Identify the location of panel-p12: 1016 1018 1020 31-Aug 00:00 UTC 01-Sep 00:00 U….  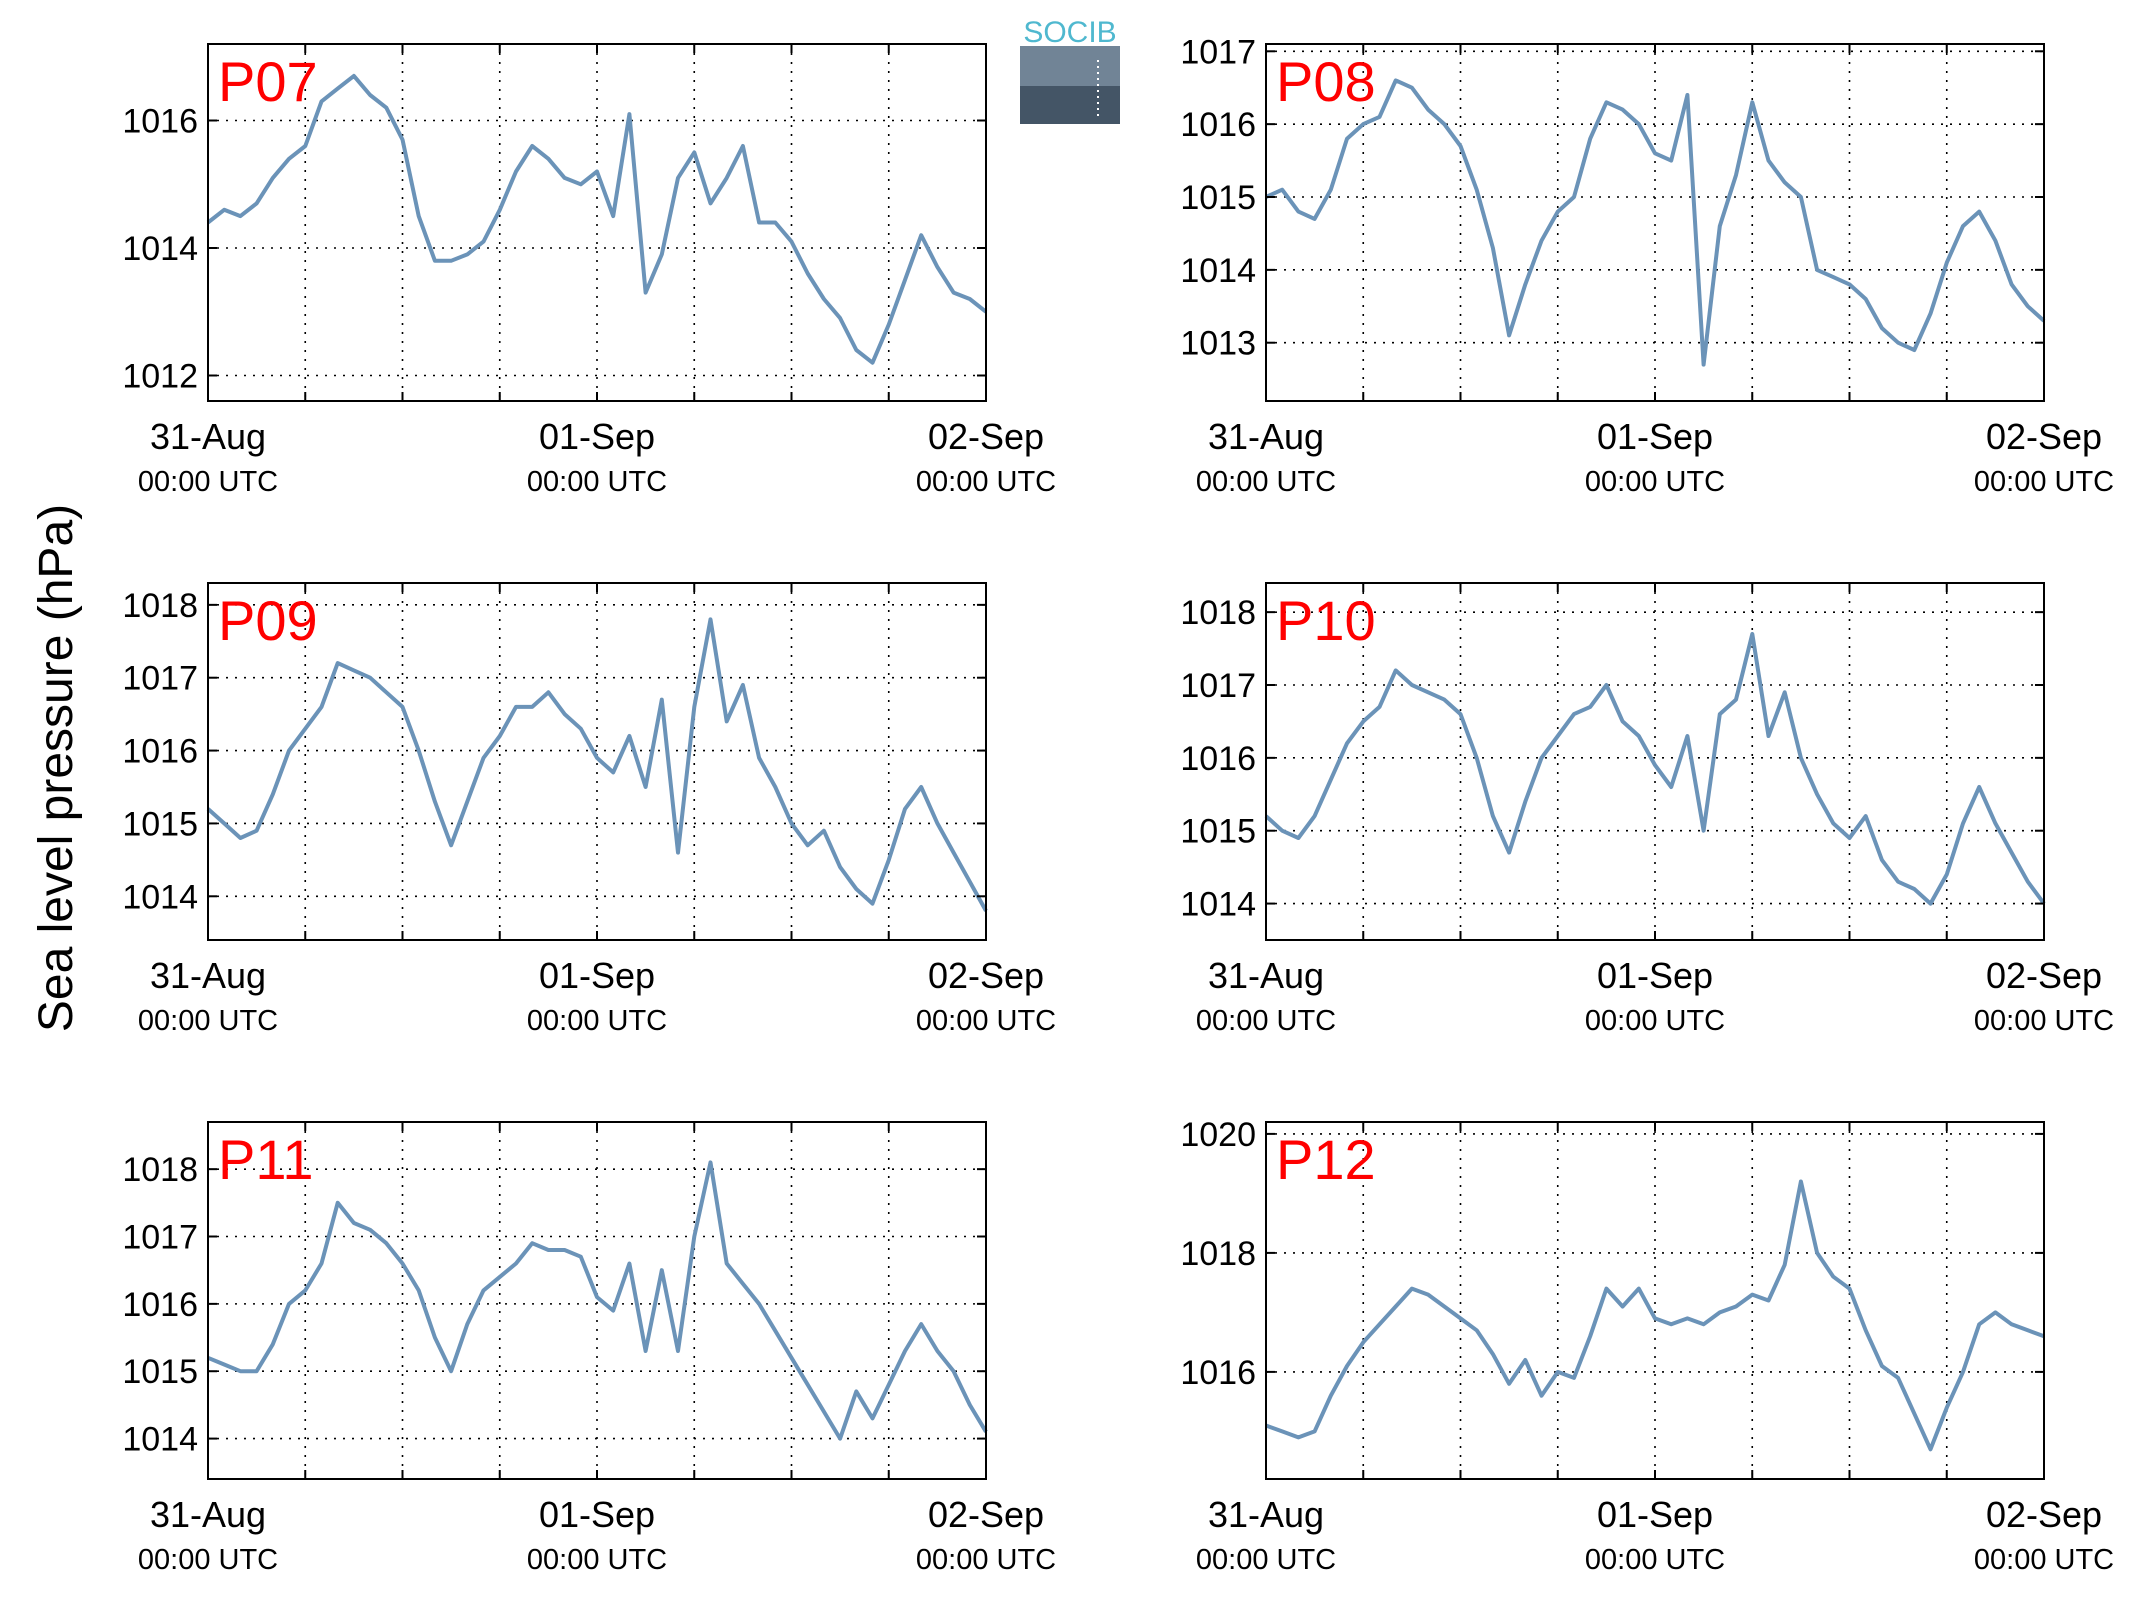
(1647, 1346).